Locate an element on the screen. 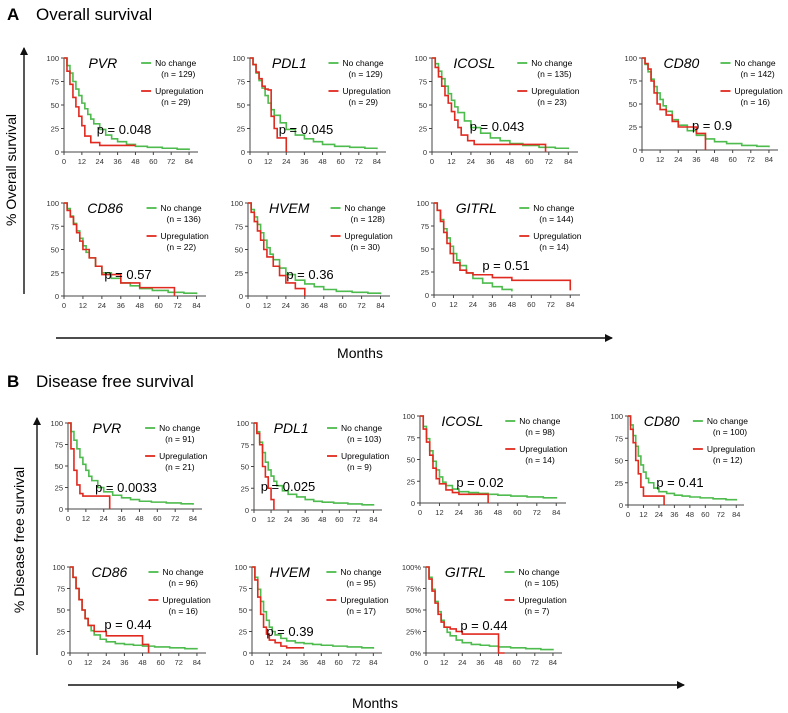  panel-a-ylabel: % Overall survival is located at coordinates (11, 170).